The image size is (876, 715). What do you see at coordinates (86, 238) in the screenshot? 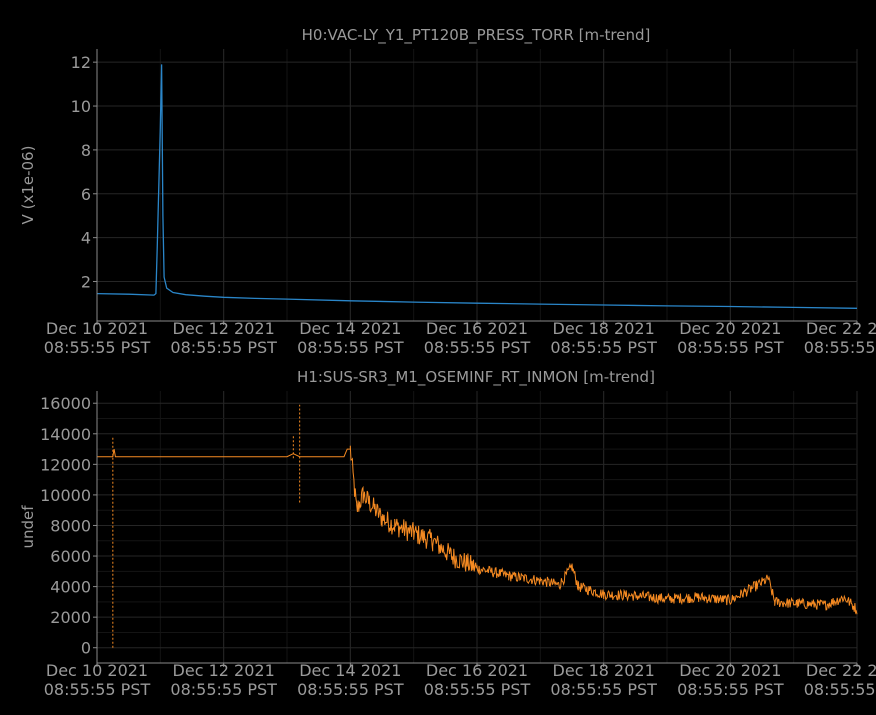
I see `y-tick-label: 4` at bounding box center [86, 238].